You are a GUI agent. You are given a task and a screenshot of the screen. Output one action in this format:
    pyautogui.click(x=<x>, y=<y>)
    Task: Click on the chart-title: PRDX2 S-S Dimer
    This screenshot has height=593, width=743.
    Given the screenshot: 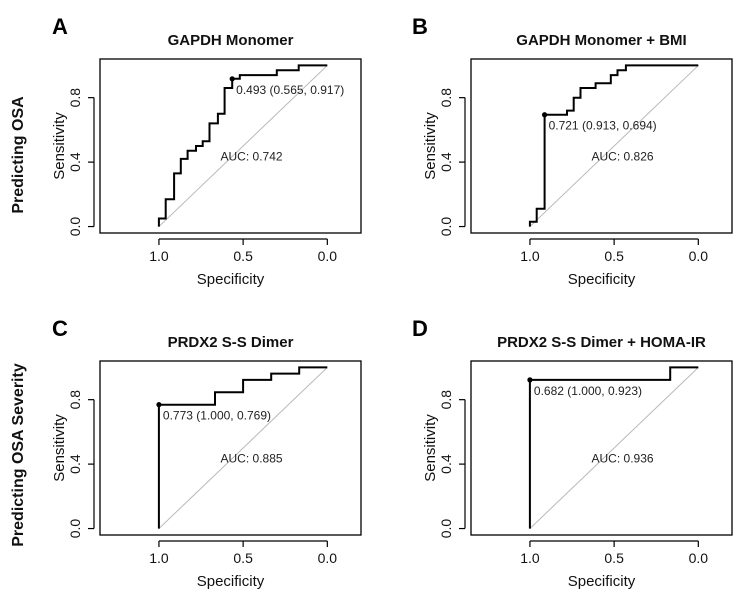 What is the action you would take?
    pyautogui.click(x=231, y=342)
    